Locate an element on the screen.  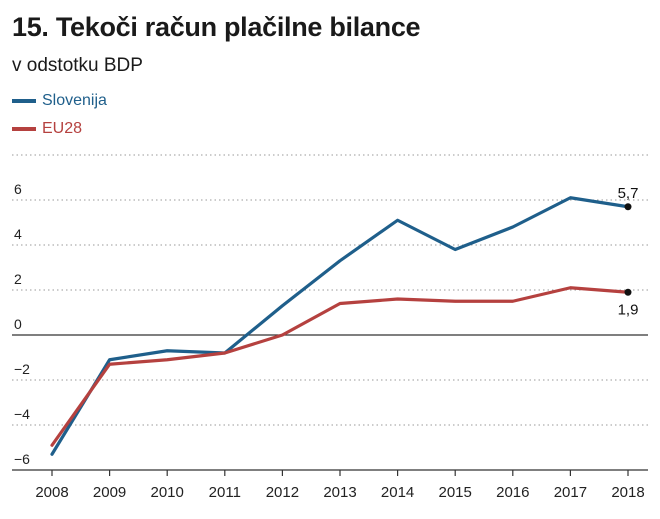
y-tick-label: 6 is located at coordinates (18, 189).